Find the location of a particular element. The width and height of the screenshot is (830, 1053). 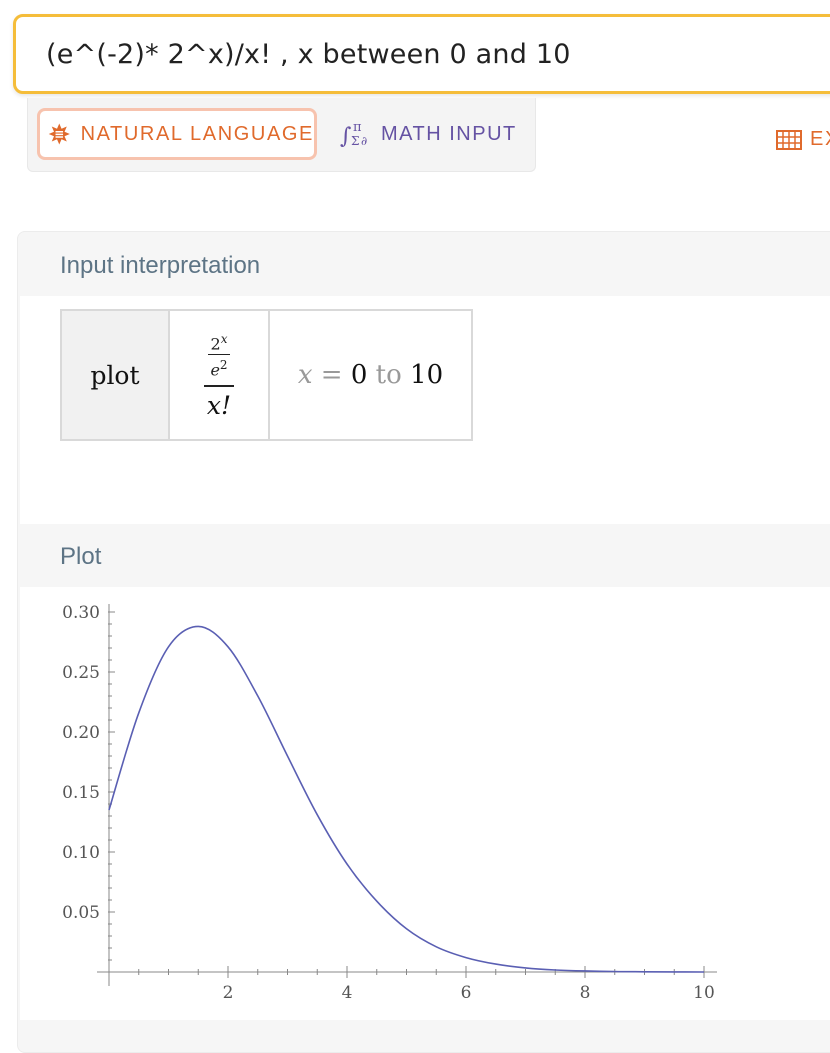

interpretation-table: plot 2x e2 x! x = 0 to 10 is located at coordinates (266, 375).